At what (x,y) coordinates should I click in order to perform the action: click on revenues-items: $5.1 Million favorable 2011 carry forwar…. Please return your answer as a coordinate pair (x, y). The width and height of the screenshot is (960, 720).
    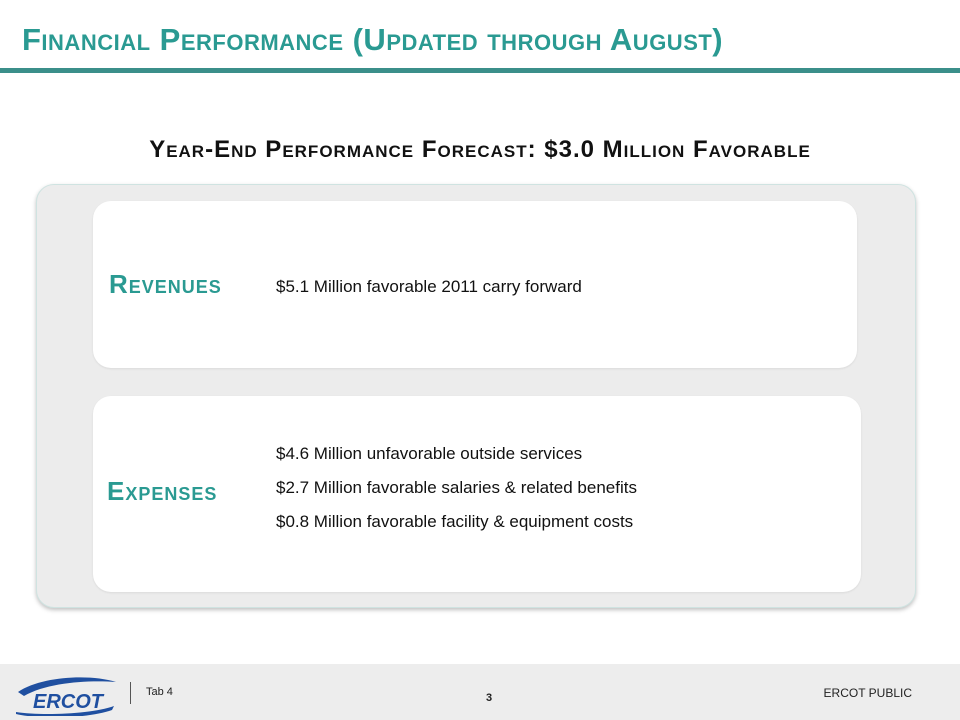
    Looking at the image, I should click on (429, 294).